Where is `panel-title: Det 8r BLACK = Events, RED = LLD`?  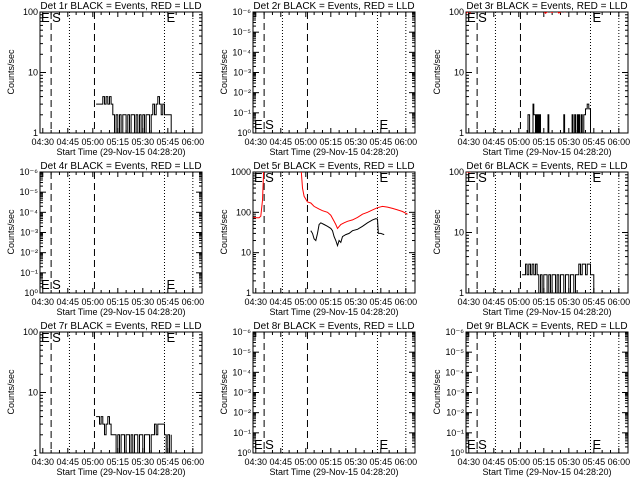
panel-title: Det 8r BLACK = Events, RED = LLD is located at coordinates (333, 326).